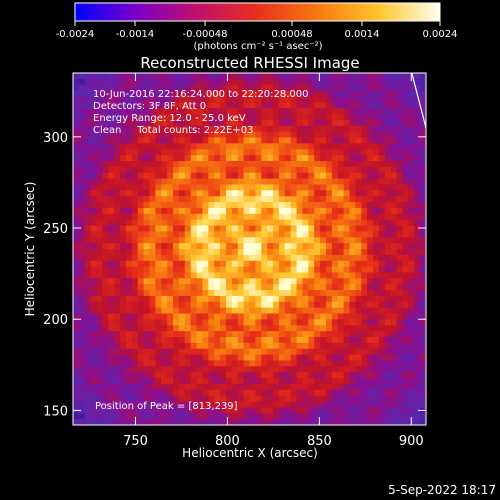 The width and height of the screenshot is (500, 500). What do you see at coordinates (227, 441) in the screenshot?
I see `x-tick-label: 800` at bounding box center [227, 441].